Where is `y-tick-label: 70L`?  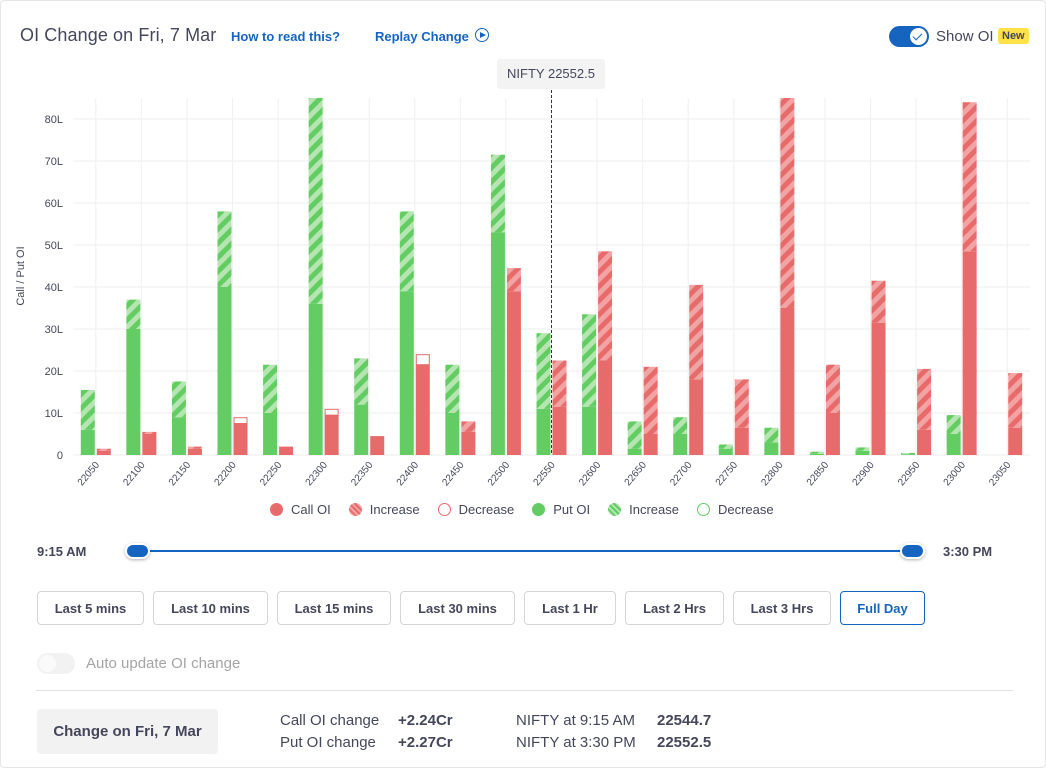 y-tick-label: 70L is located at coordinates (54, 162).